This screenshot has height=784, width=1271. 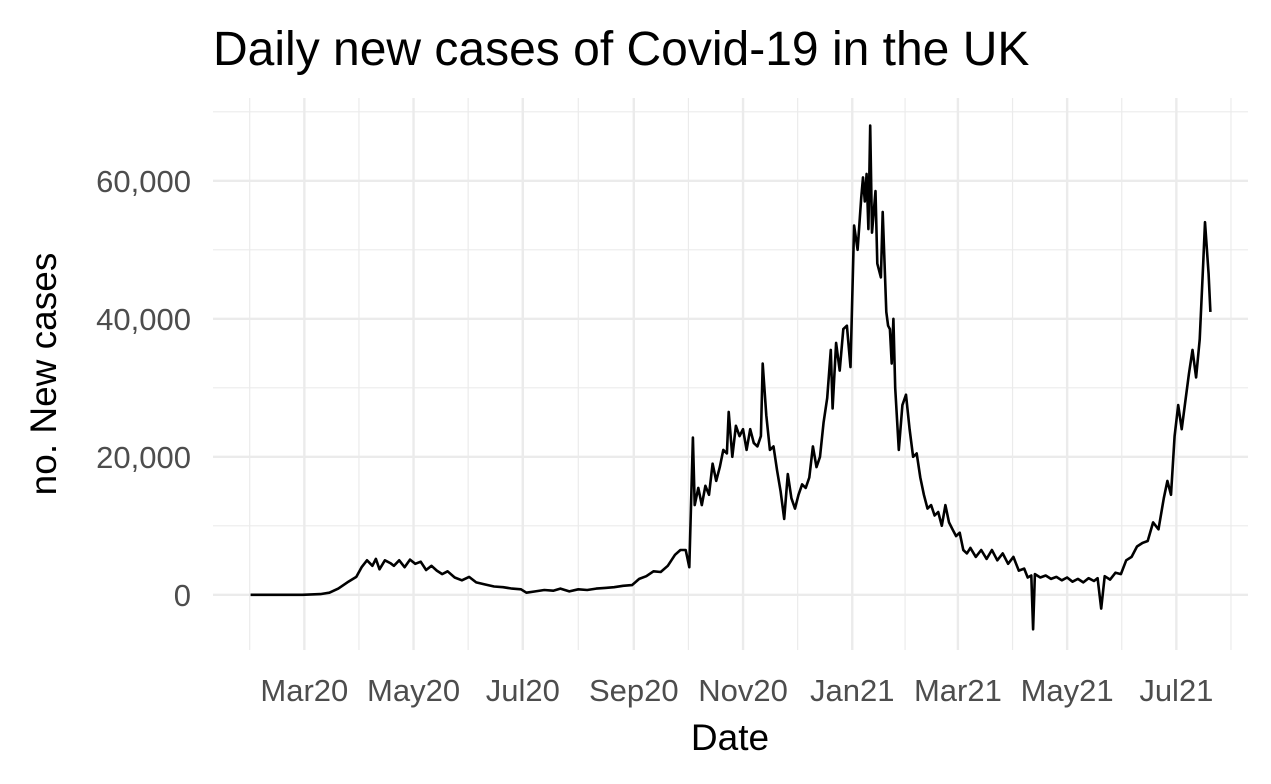 I want to click on y-axis-ticks: 0 20,000 40,000 60,000, so click(x=143, y=388).